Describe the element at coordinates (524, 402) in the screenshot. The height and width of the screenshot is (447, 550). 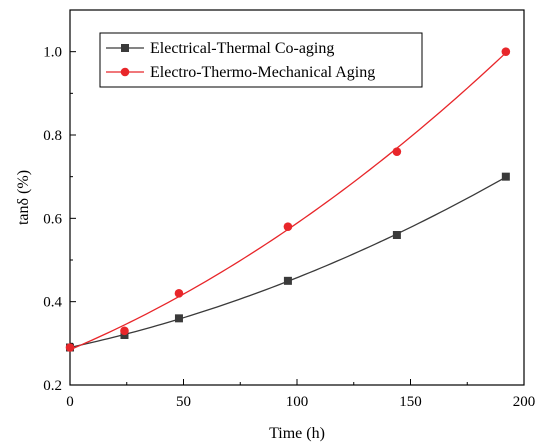
I see `x-tick-label: 200` at that location.